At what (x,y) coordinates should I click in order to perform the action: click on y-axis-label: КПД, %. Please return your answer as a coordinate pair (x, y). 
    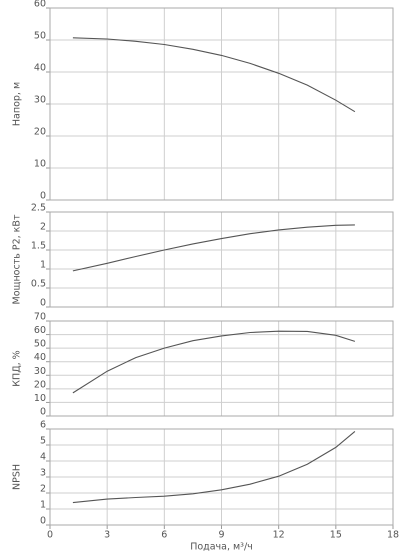
    Looking at the image, I should click on (17, 368).